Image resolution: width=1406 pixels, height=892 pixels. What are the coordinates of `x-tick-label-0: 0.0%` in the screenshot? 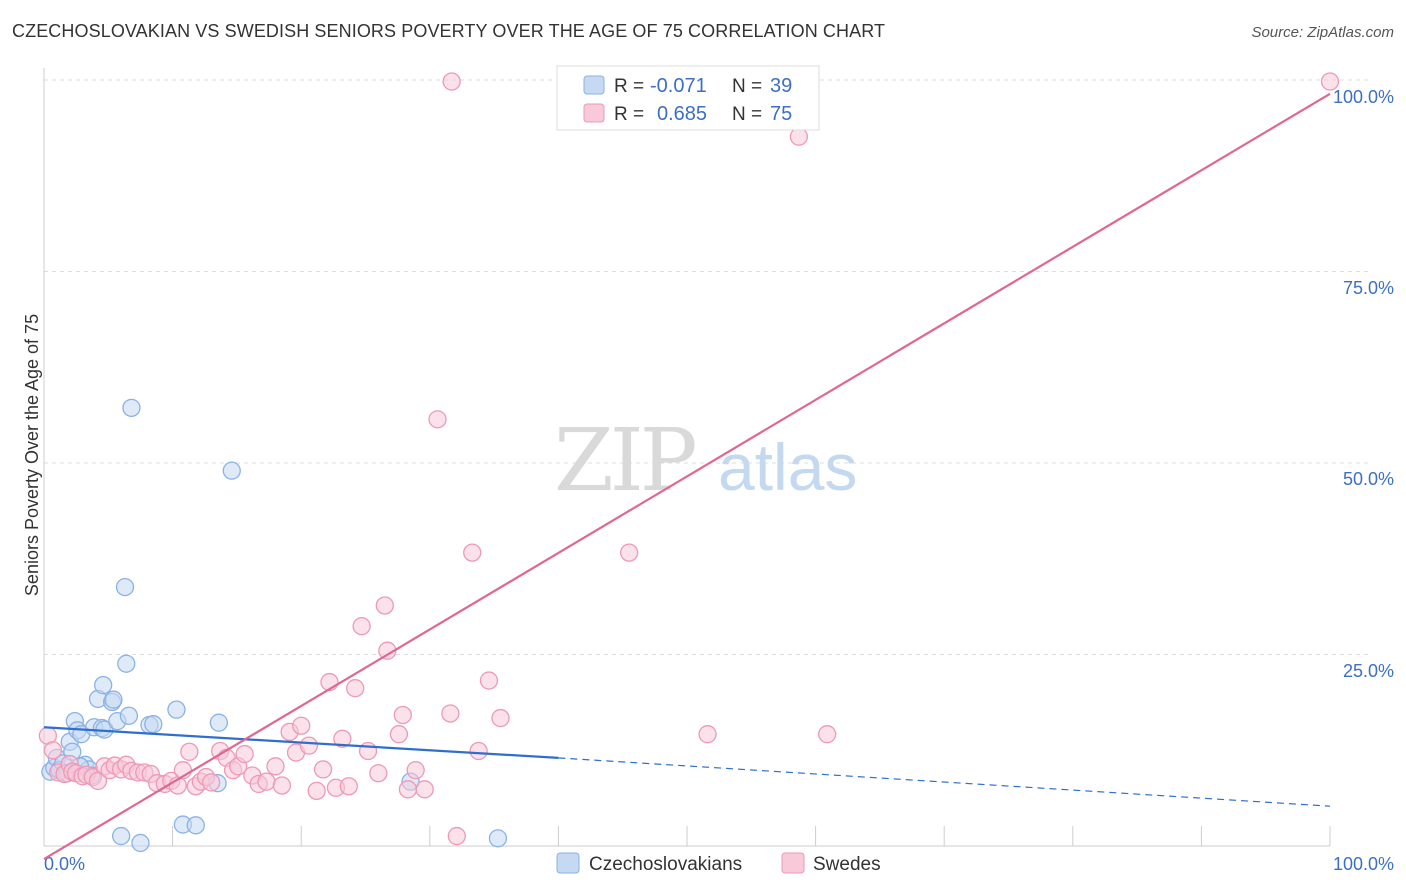 It's located at (64, 864).